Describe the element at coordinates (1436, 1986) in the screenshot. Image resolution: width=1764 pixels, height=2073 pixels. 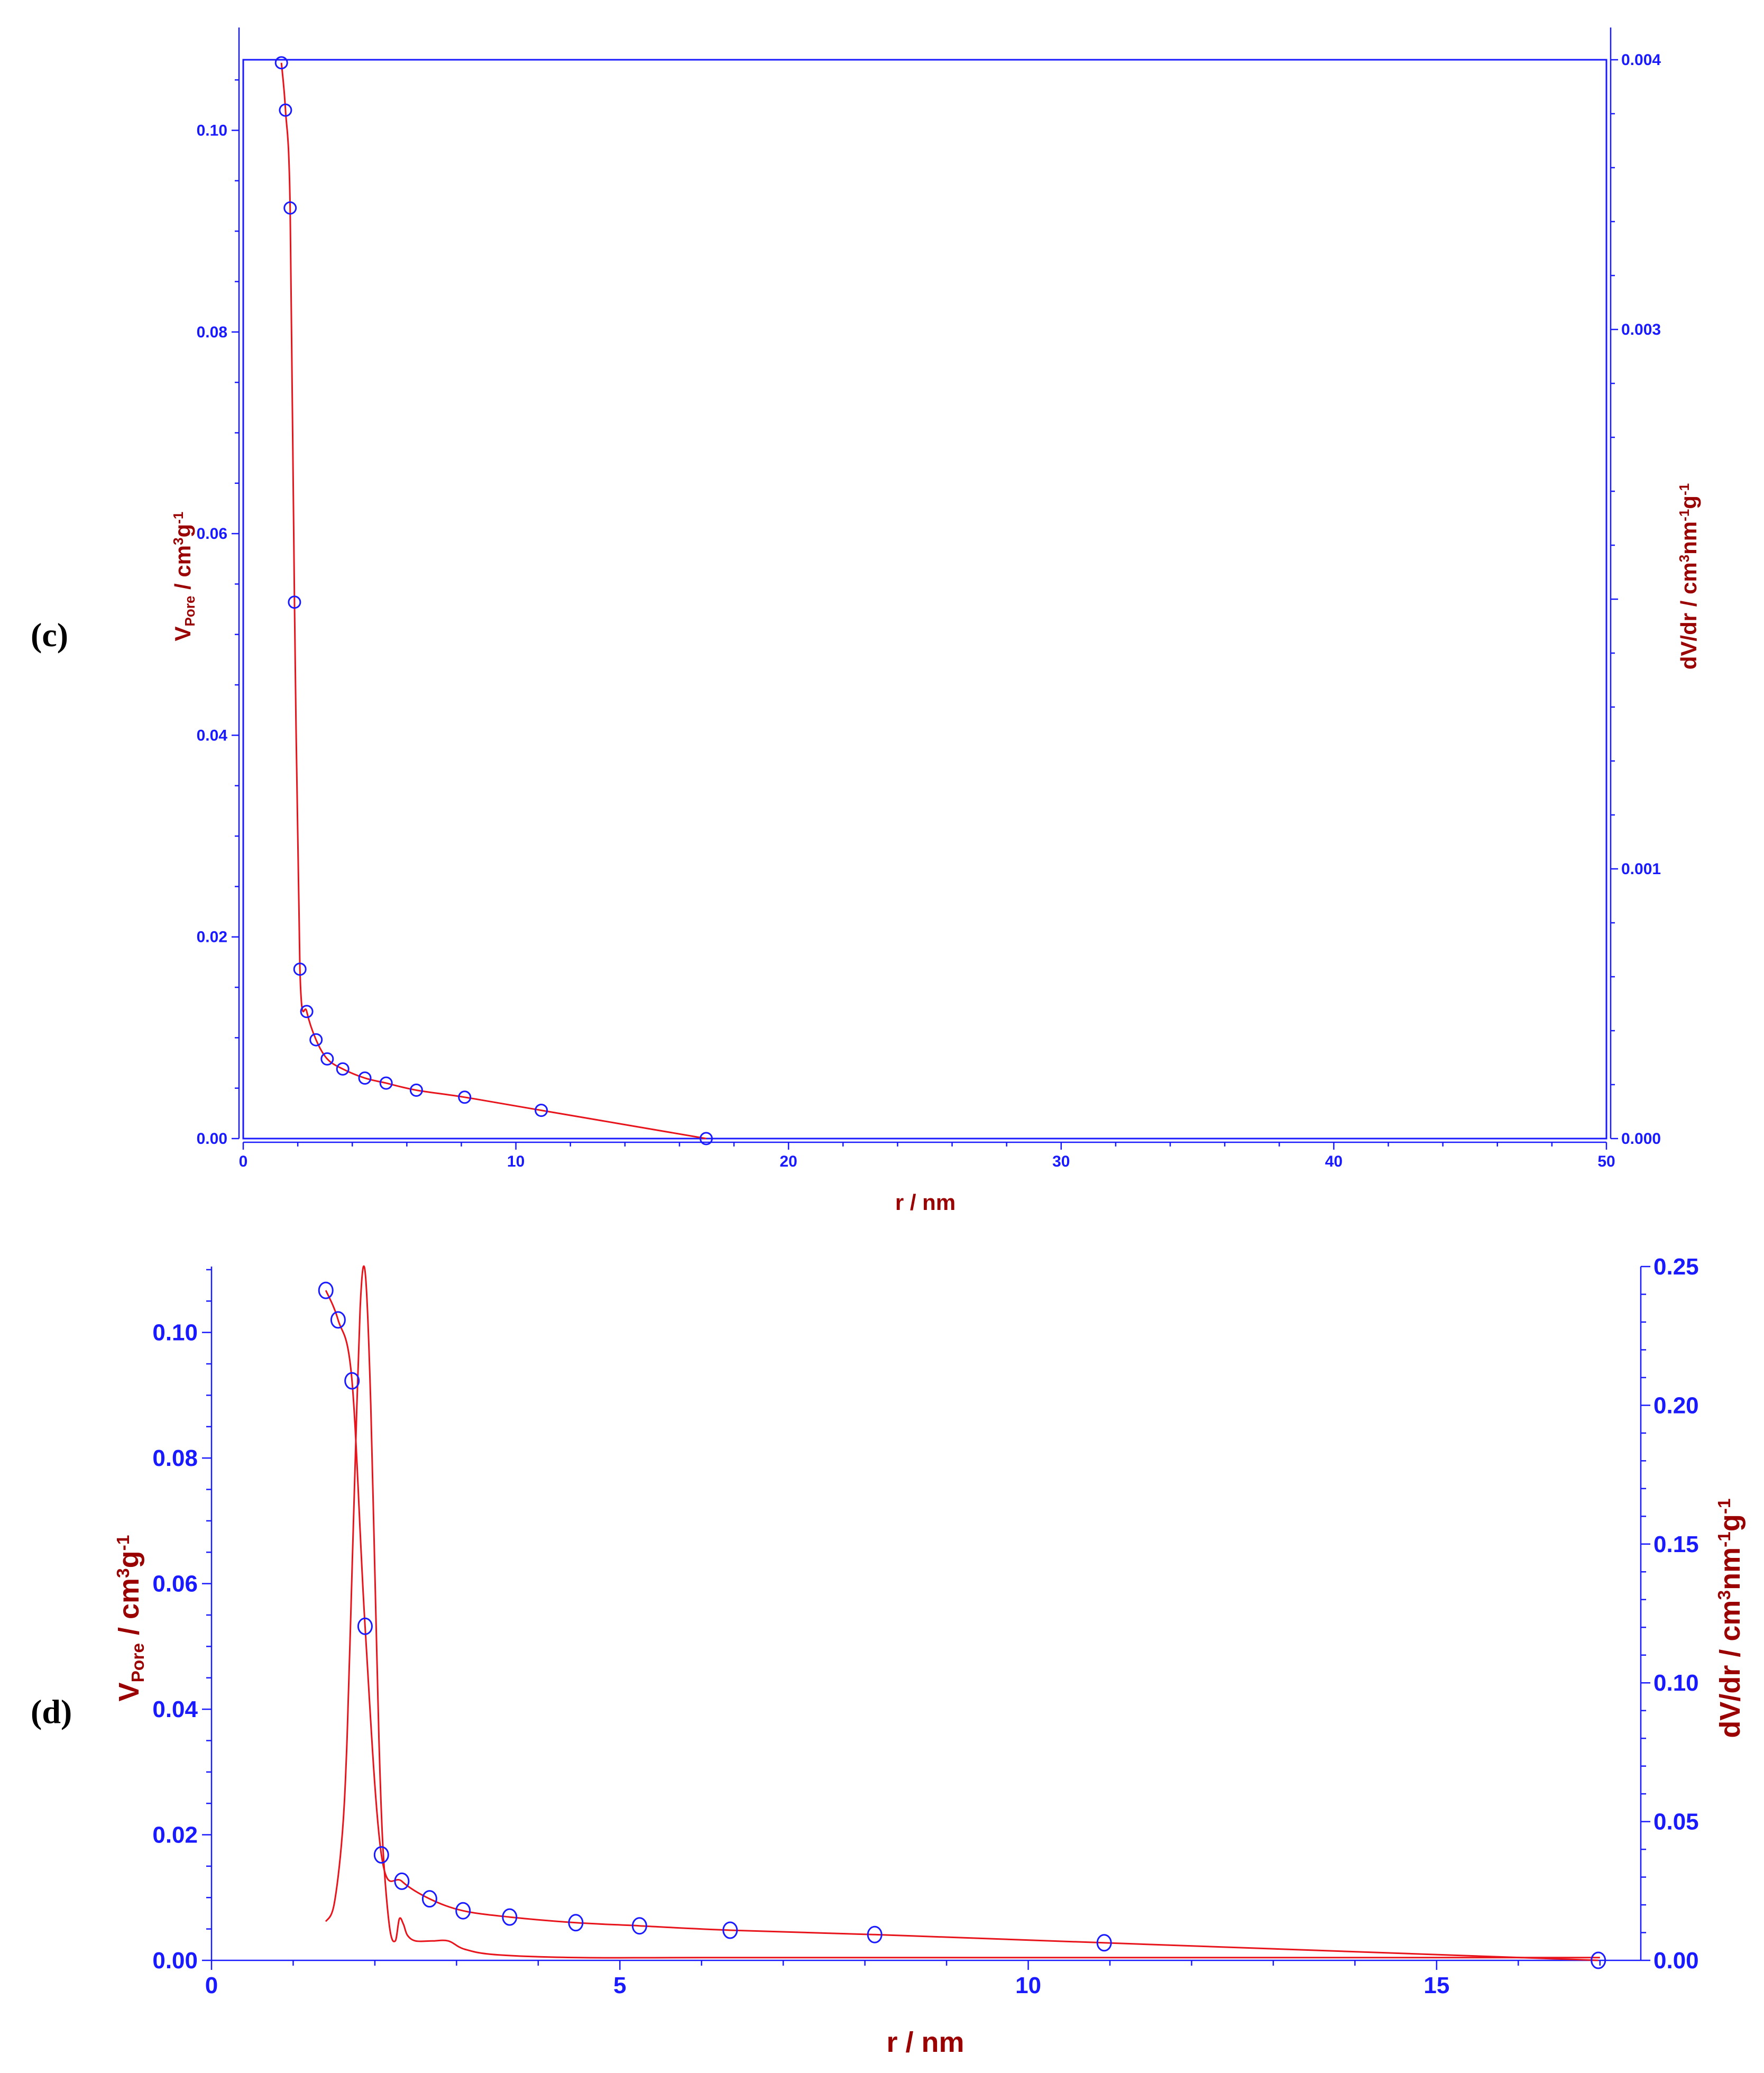
I see `x-tick-label: 15` at that location.